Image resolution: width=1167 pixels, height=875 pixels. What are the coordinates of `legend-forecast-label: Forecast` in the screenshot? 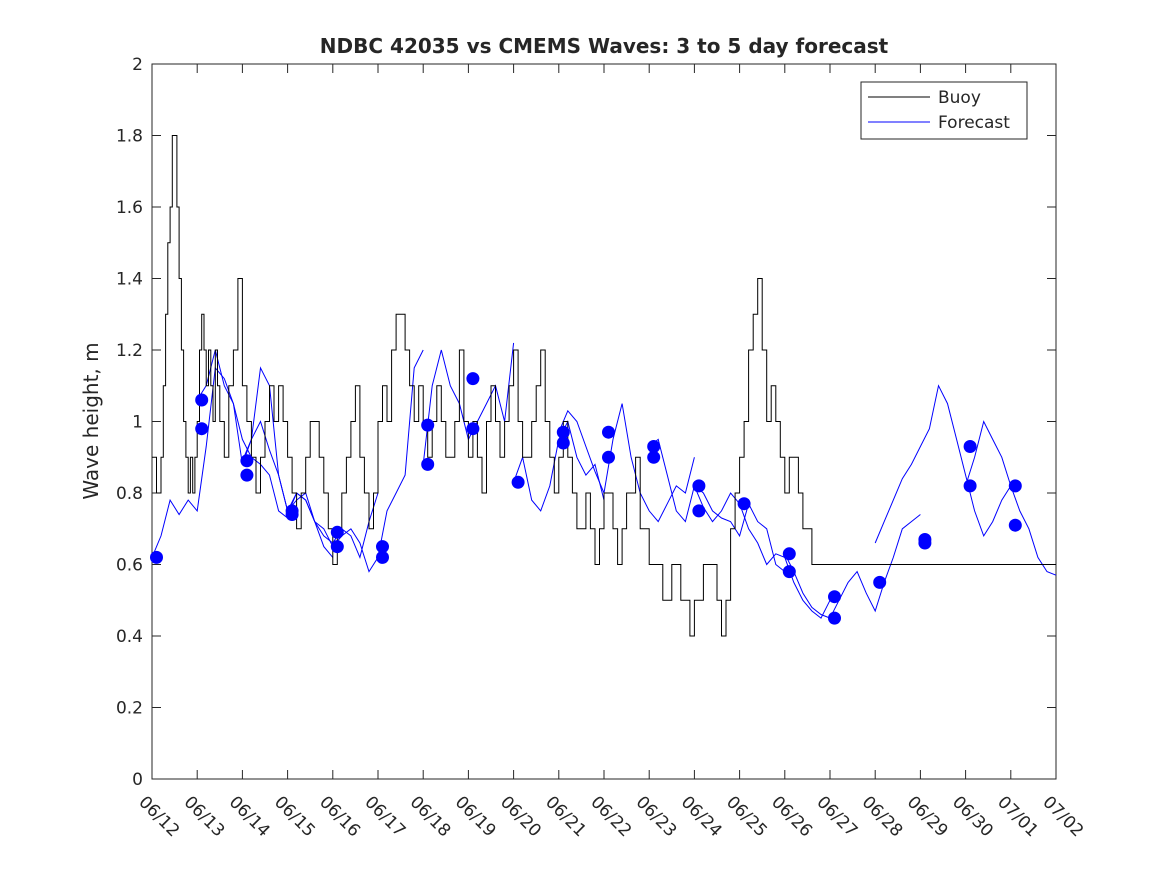 It's located at (974, 123).